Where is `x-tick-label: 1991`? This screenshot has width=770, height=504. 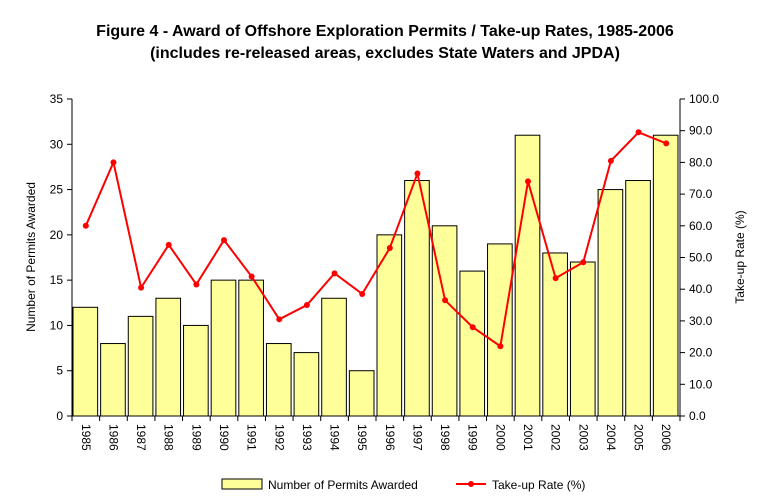 x-tick-label: 1991 is located at coordinates (252, 437).